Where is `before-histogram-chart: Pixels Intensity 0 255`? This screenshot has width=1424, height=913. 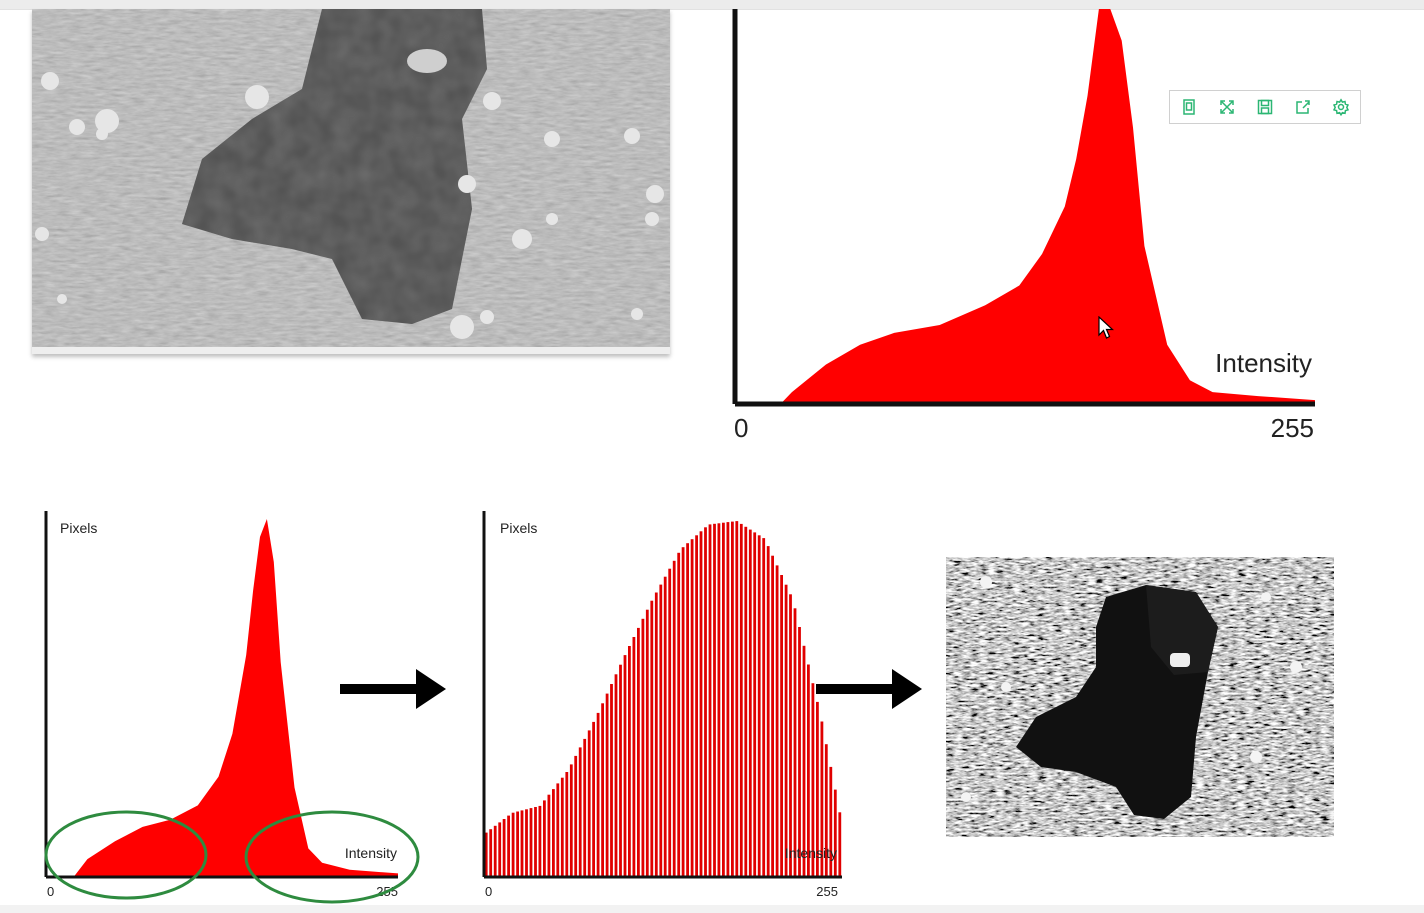 before-histogram-chart: Pixels Intensity 0 255 is located at coordinates (230, 705).